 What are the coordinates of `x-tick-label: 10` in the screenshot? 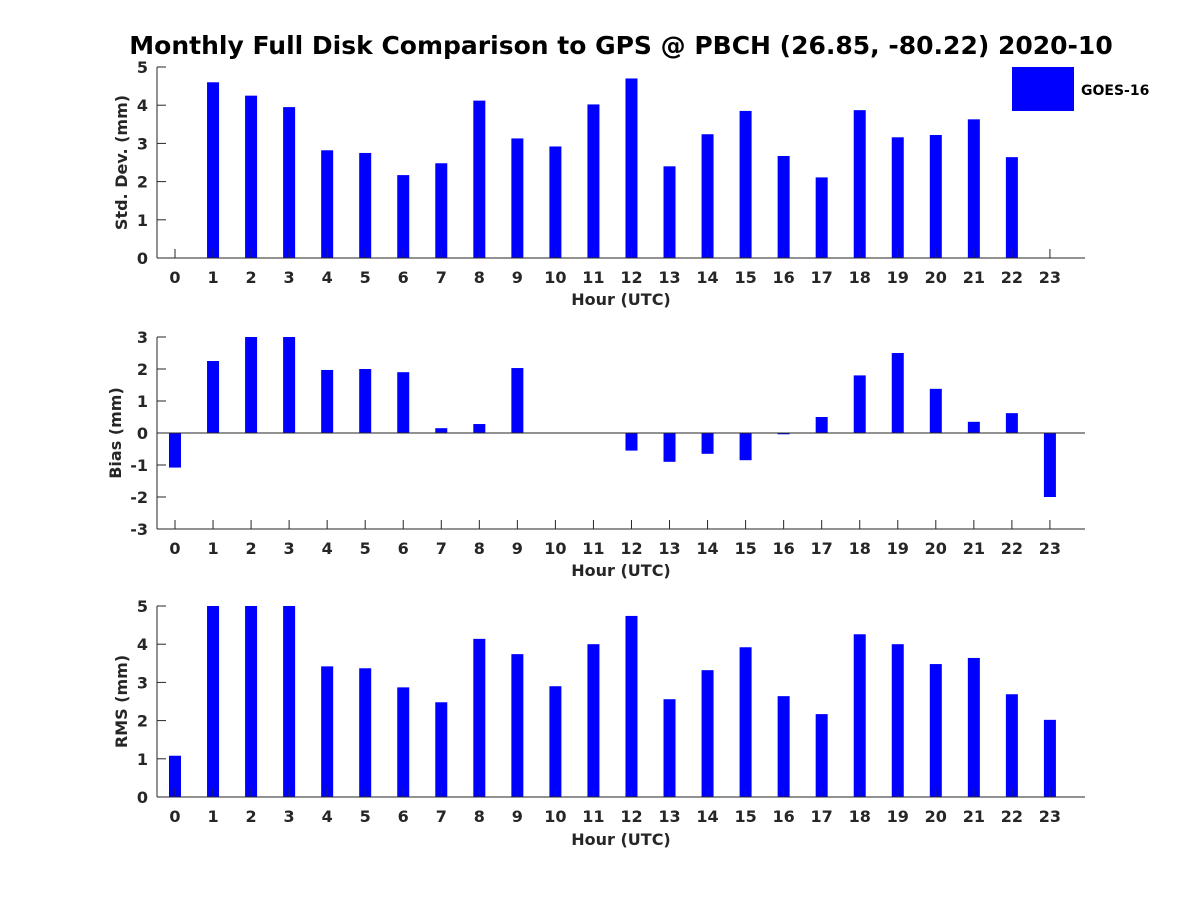 It's located at (555, 277).